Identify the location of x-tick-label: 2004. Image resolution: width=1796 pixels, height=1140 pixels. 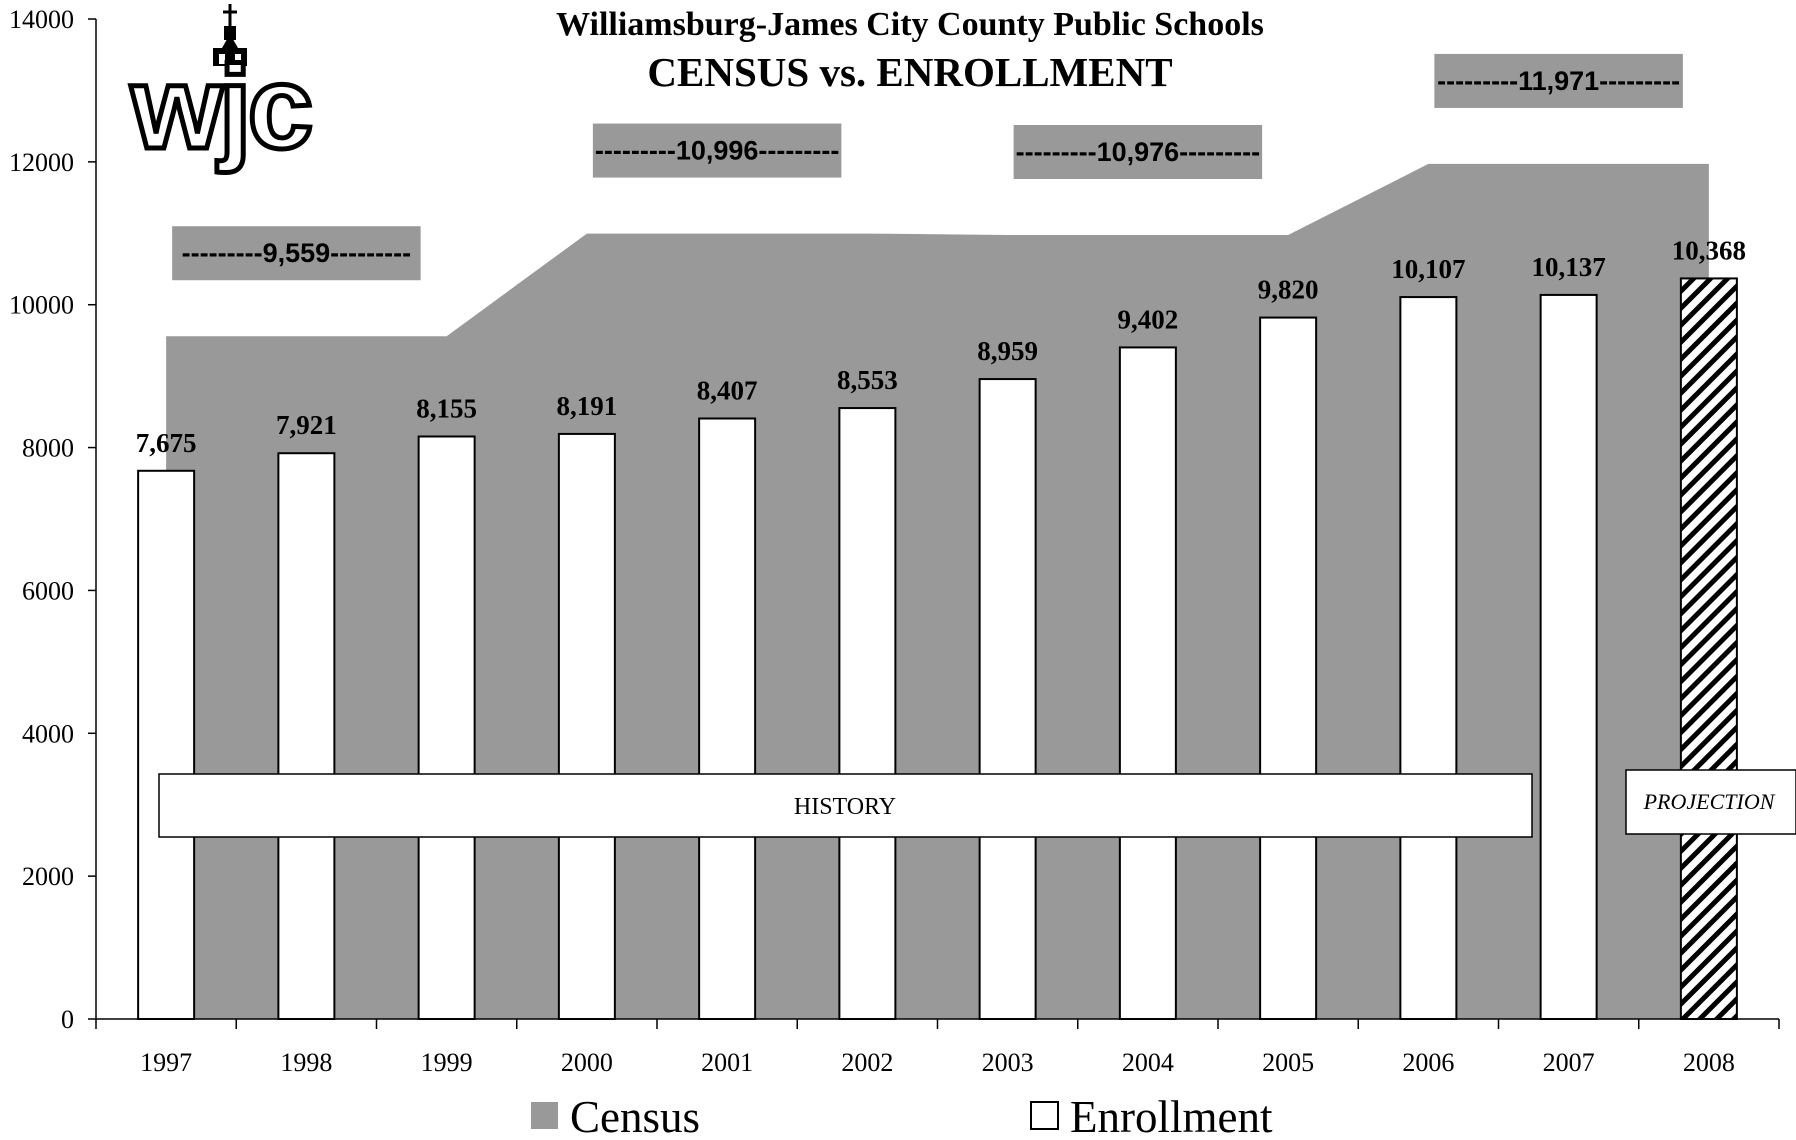
(1148, 1062).